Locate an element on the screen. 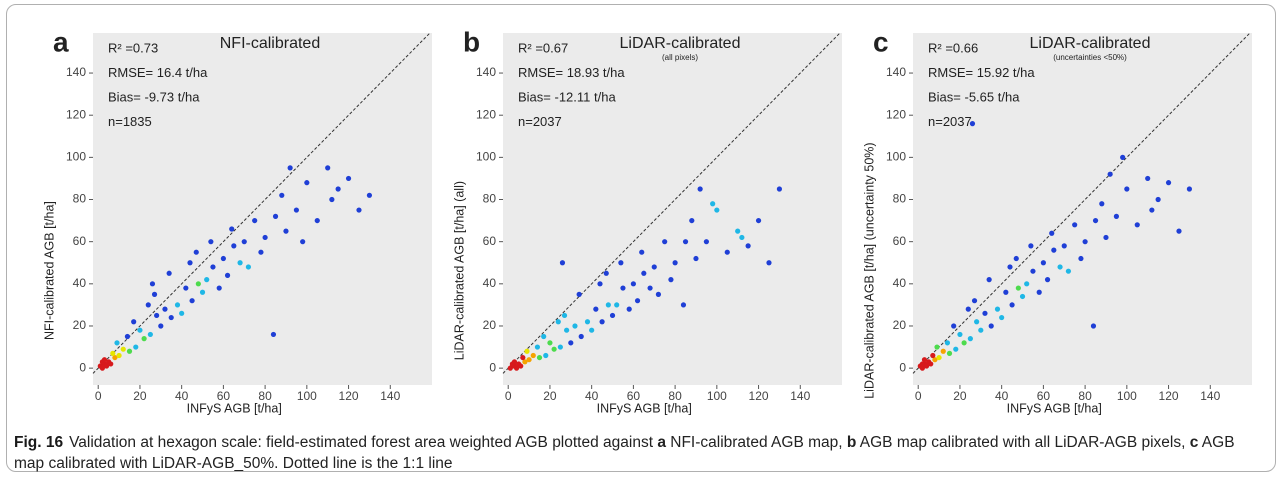 The width and height of the screenshot is (1284, 478). caption-label: Fig. 16 is located at coordinates (39, 442).